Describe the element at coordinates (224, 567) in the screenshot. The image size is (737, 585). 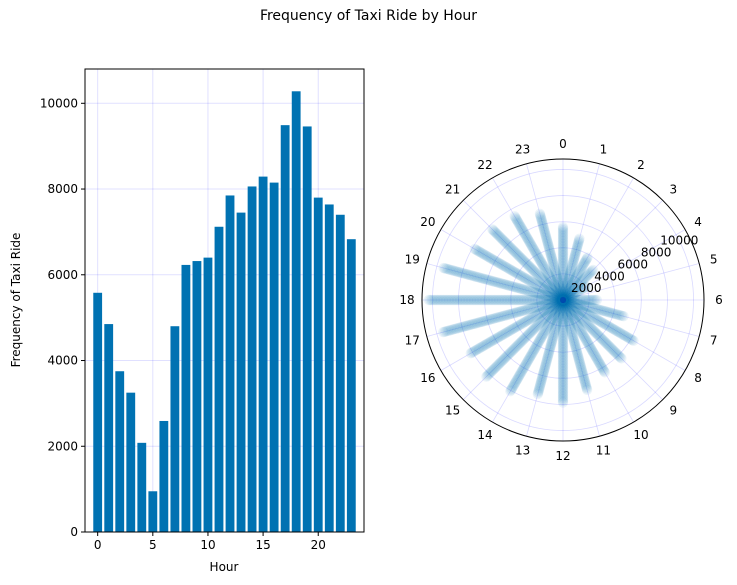
I see `bar-x-axis-label: Hour` at that location.